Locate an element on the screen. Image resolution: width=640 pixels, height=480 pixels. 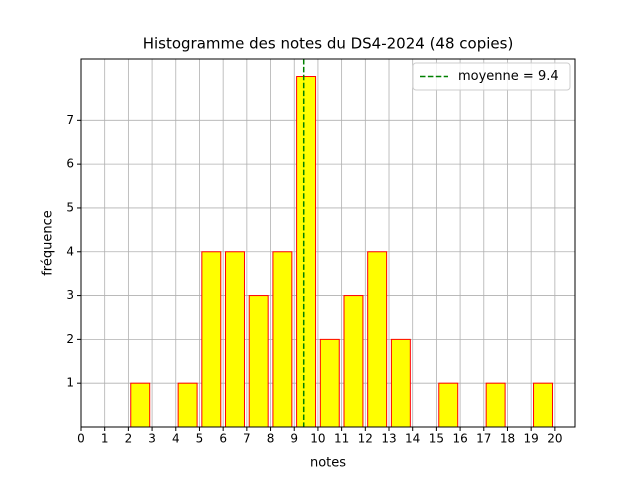
y-tick-label: 4 is located at coordinates (70, 251).